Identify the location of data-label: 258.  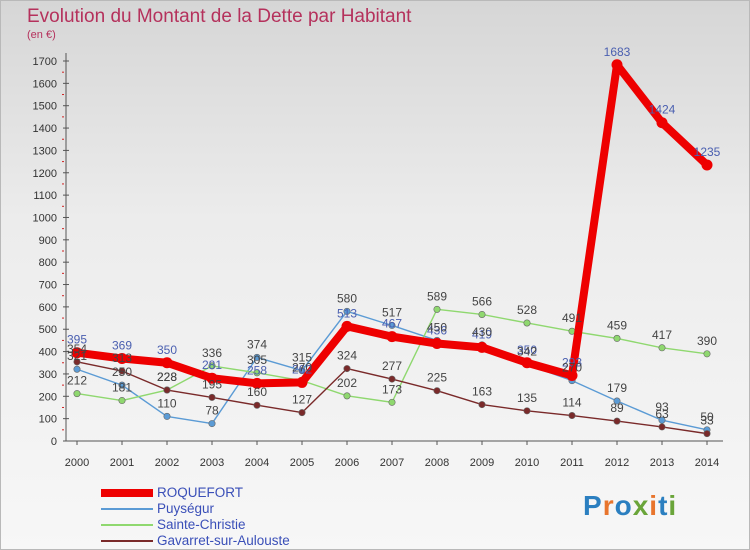
(257, 370).